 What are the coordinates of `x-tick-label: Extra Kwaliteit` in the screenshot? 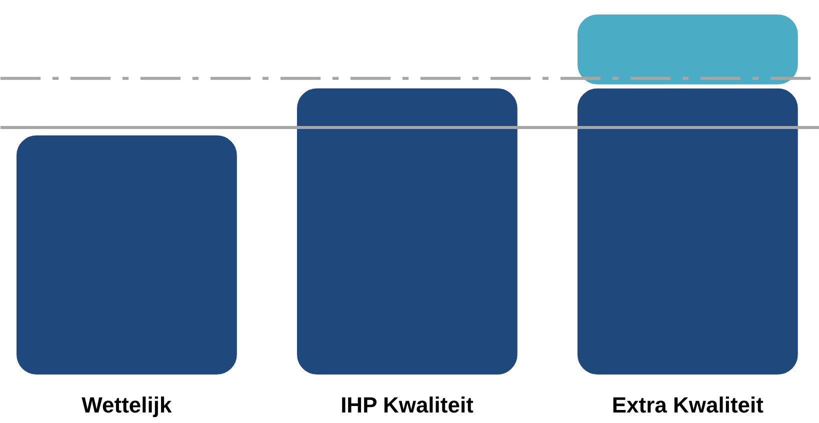 It's located at (688, 405).